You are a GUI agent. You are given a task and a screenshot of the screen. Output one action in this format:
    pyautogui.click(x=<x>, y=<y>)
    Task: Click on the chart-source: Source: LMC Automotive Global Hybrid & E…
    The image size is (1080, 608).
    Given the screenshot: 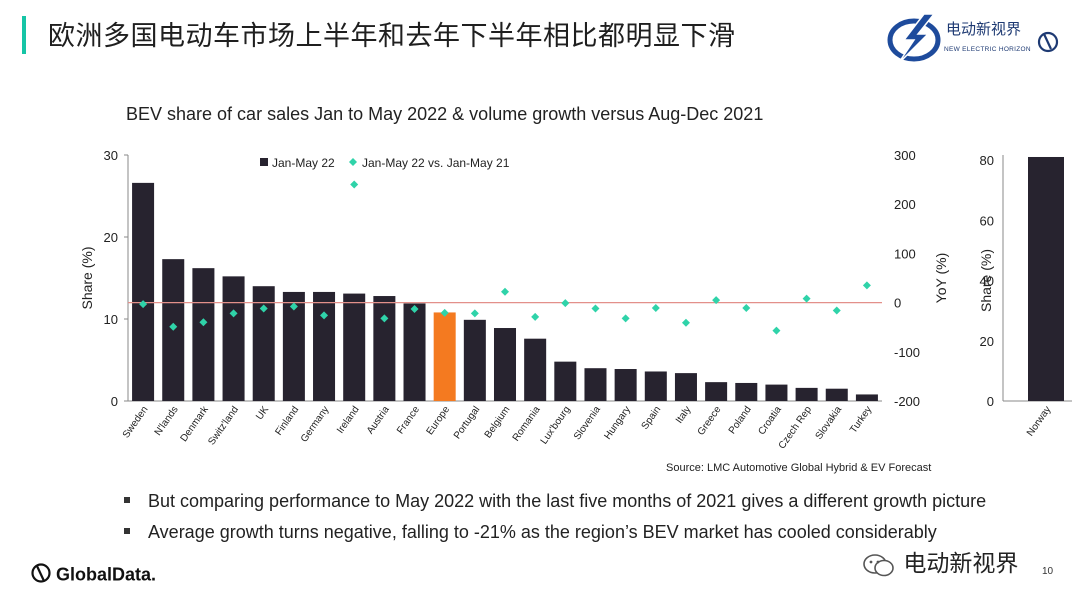 What is the action you would take?
    pyautogui.click(x=799, y=468)
    